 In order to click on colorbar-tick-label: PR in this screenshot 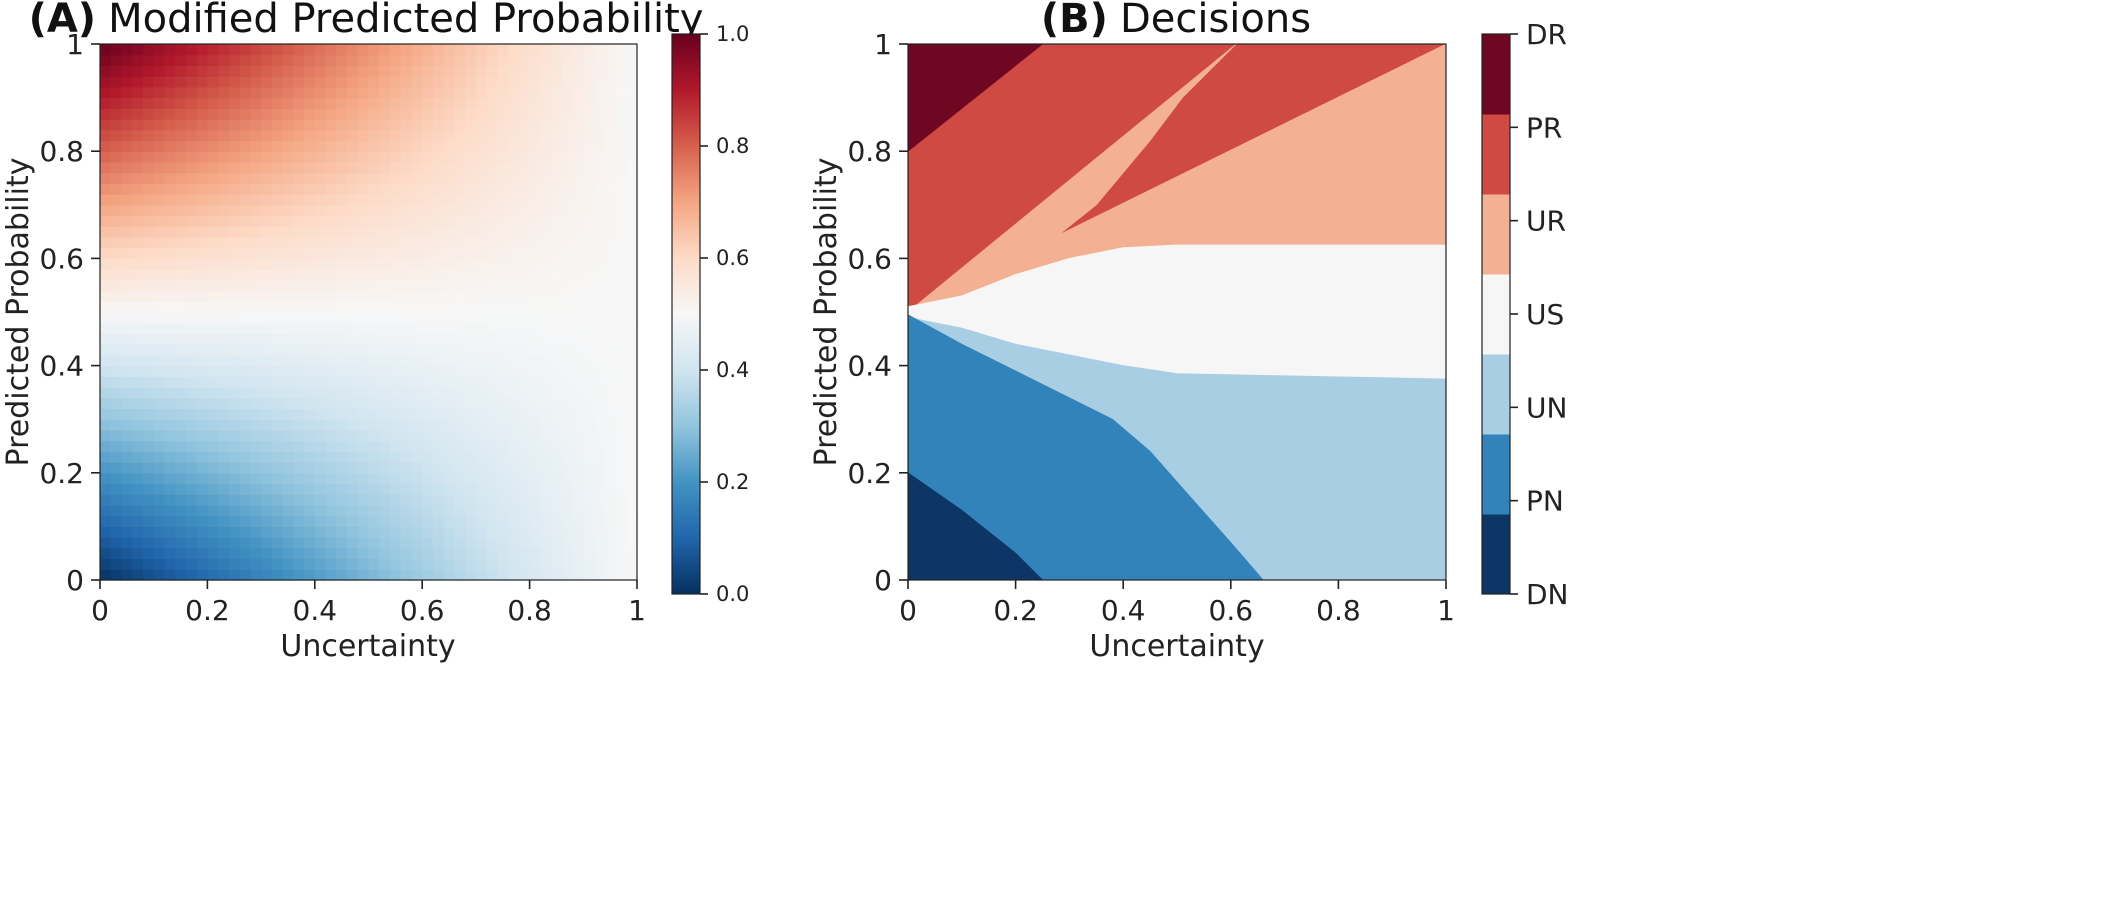, I will do `click(1544, 127)`.